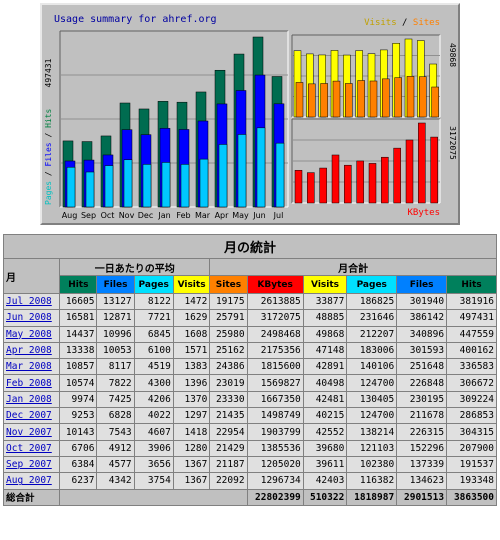 The height and width of the screenshot is (540, 500). I want to click on month-cell: Oct 2007, so click(31, 448).